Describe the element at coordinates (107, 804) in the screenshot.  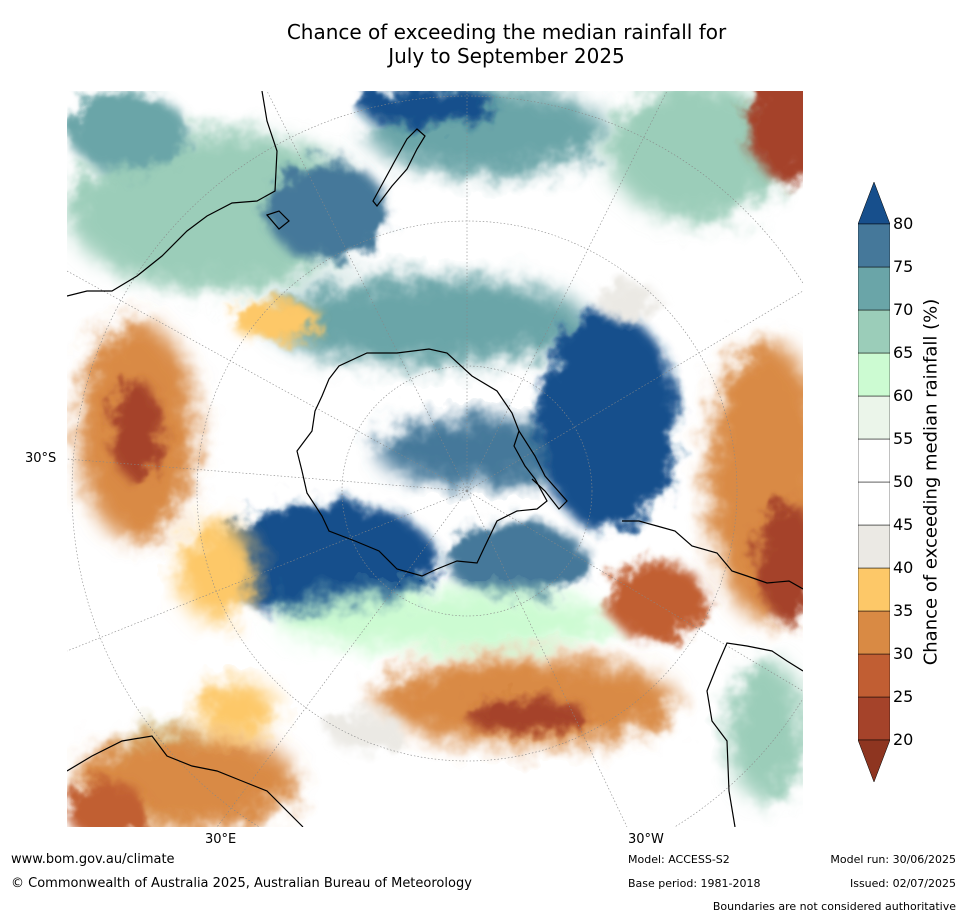
I see `dry-core-africa` at that location.